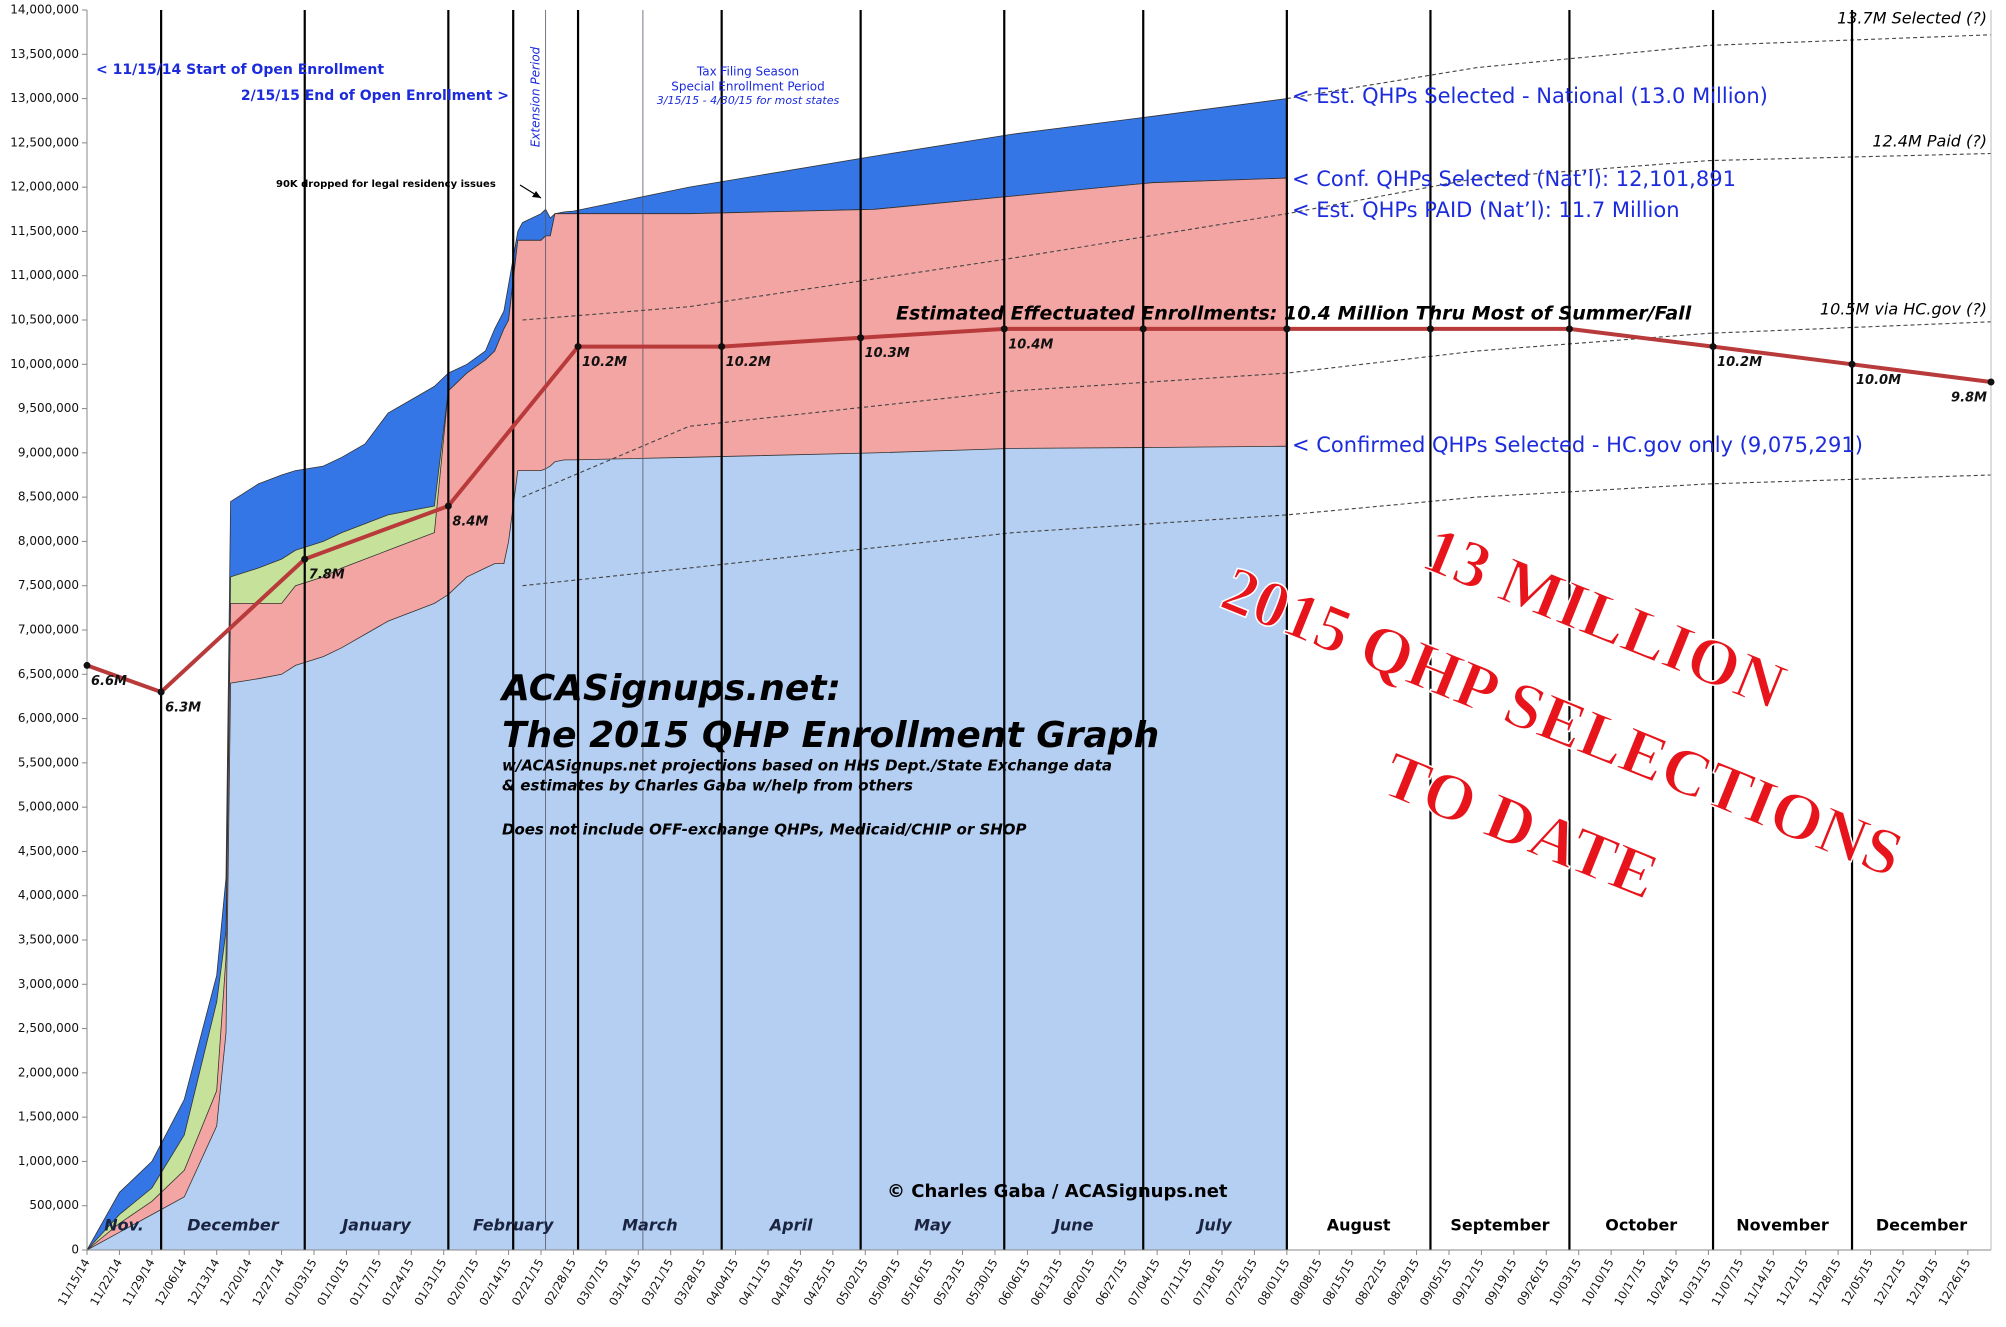  What do you see at coordinates (75, 1250) in the screenshot?
I see `y-tick-label: 0` at bounding box center [75, 1250].